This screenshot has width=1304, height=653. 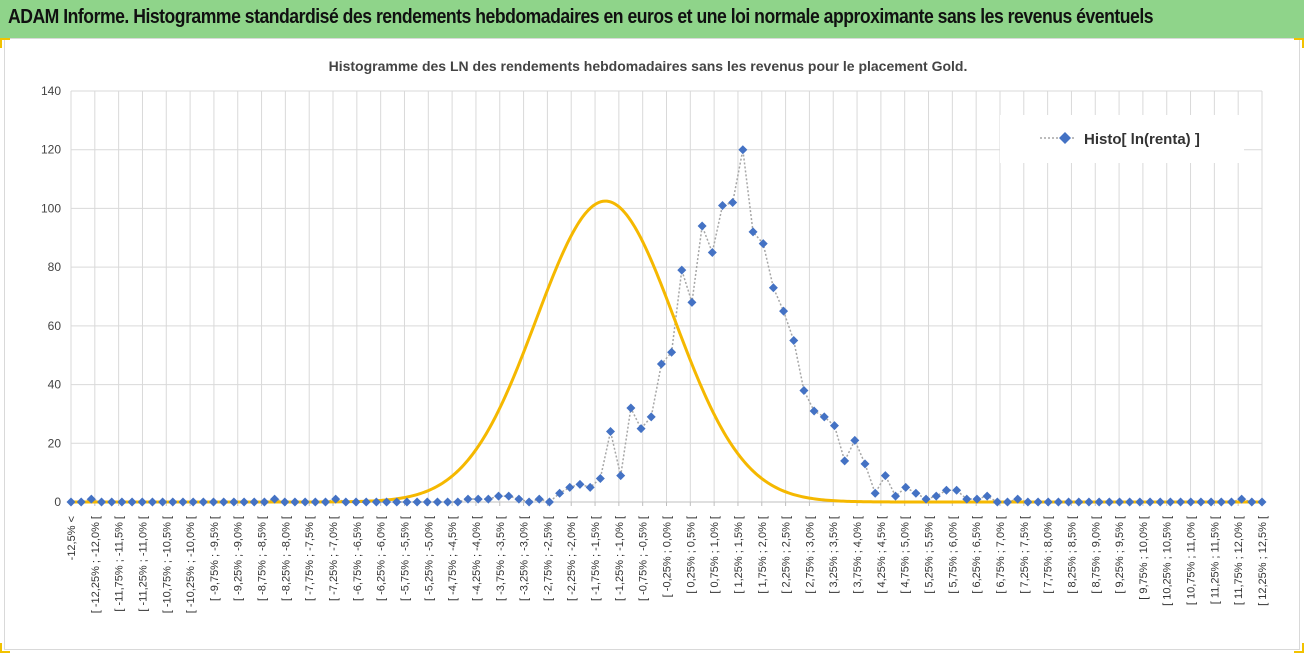 I want to click on x-tick-label: [ -5,75% ; -5,5% [, so click(x=405, y=558).